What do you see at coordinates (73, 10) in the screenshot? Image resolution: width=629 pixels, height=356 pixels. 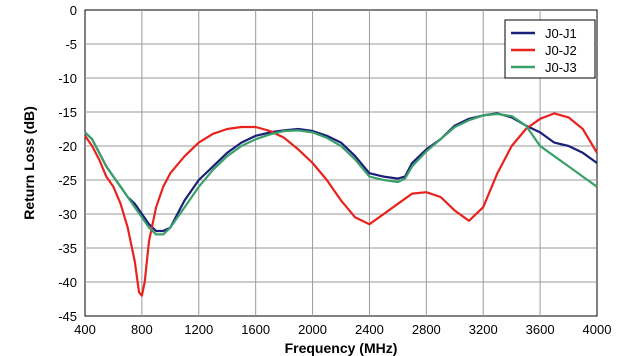 I see `y-tick-label: 0` at bounding box center [73, 10].